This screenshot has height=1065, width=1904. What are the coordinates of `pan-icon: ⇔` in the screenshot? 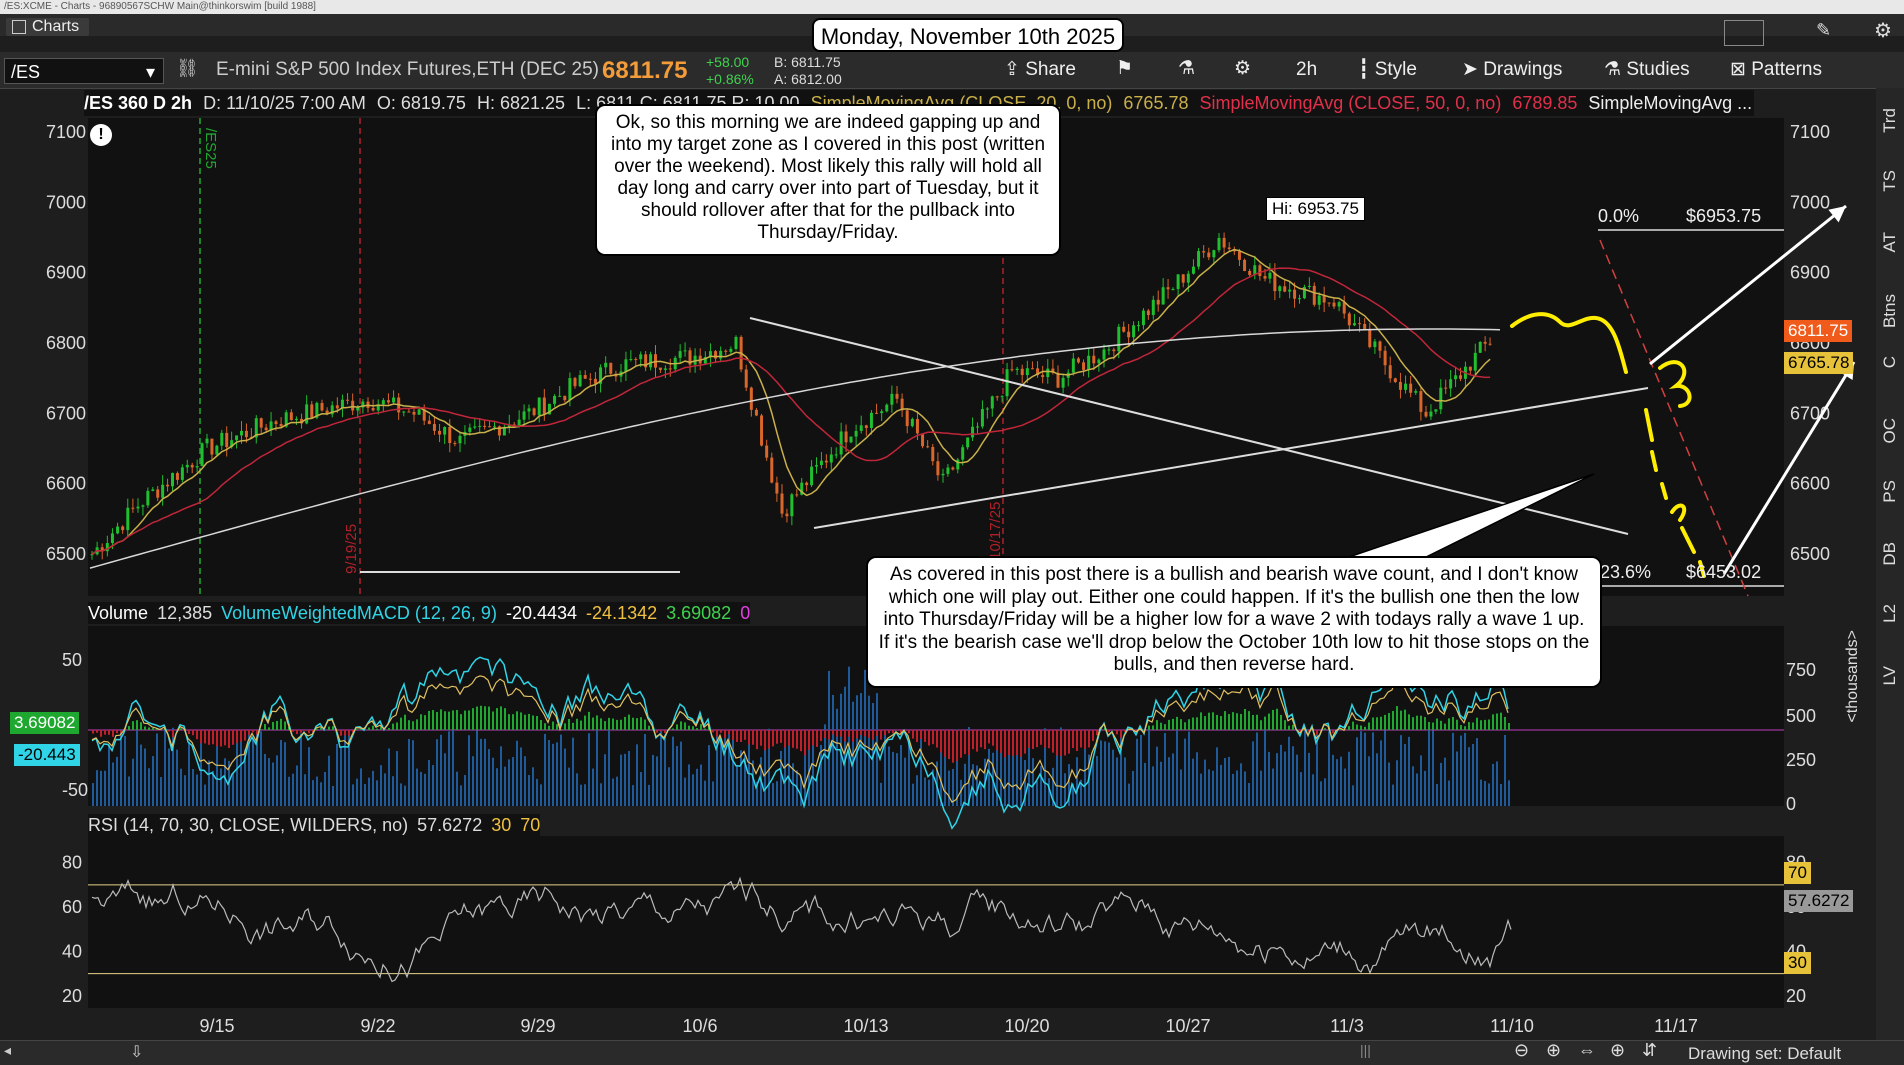 It's located at (1587, 1050).